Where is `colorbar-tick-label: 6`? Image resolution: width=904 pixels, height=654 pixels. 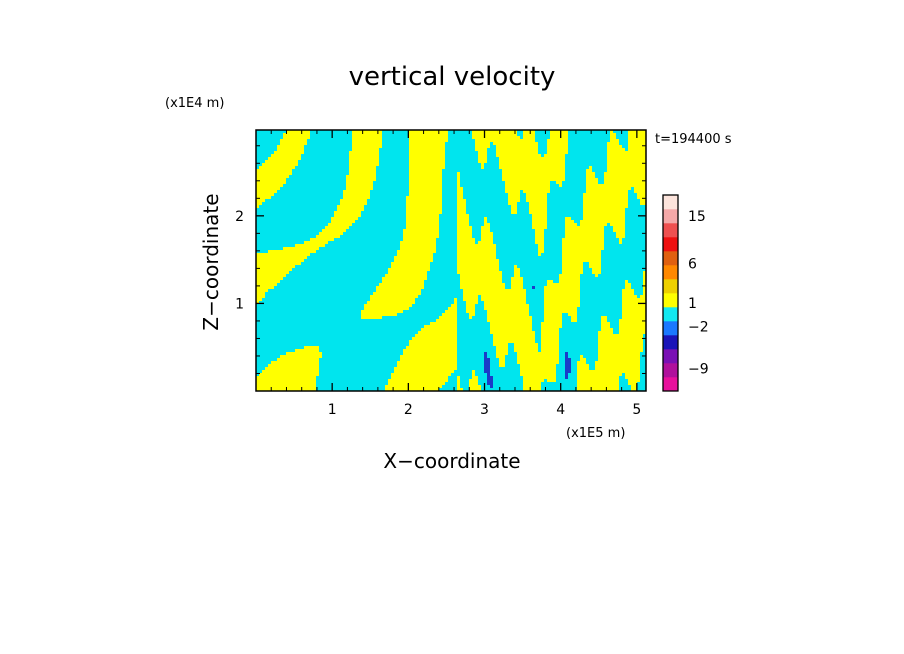 colorbar-tick-label: 6 is located at coordinates (692, 265).